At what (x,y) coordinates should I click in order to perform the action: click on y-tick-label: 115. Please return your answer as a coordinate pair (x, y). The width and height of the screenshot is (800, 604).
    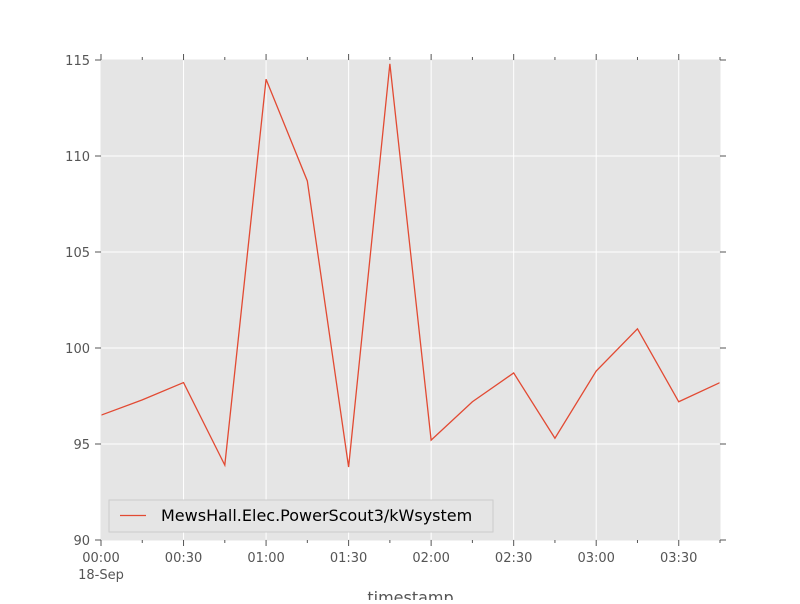
    Looking at the image, I should click on (77, 61).